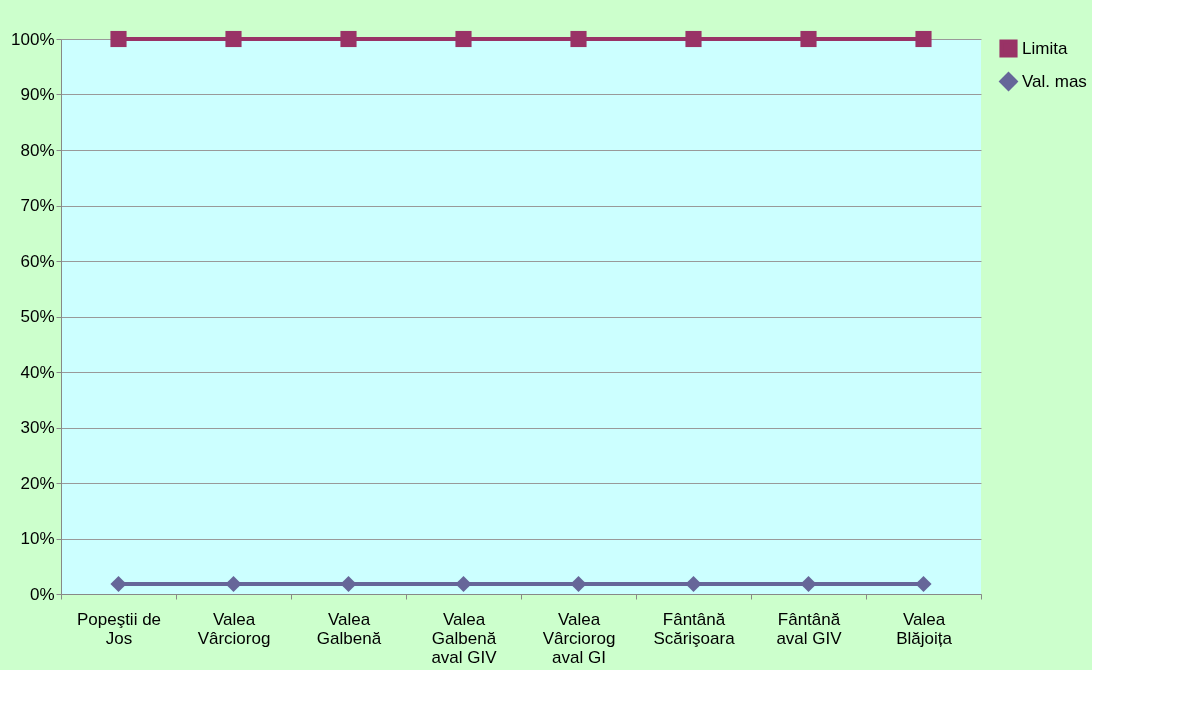 The width and height of the screenshot is (1196, 719). Describe the element at coordinates (37, 205) in the screenshot. I see `y-tick-label: 70%` at that location.